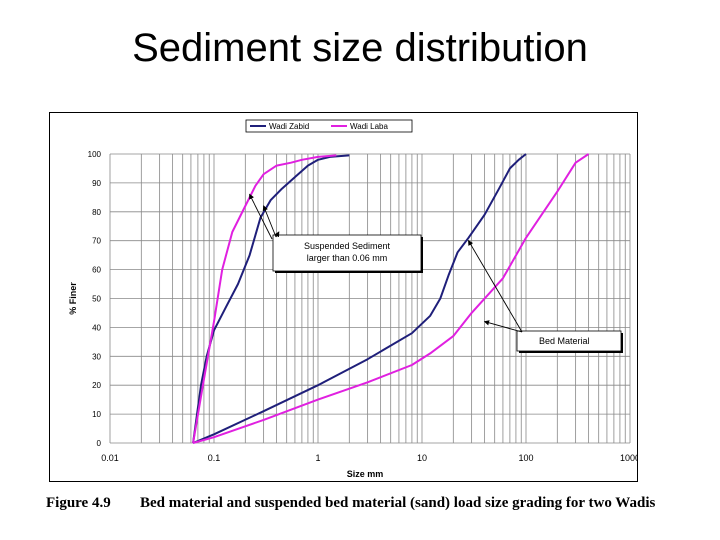  What do you see at coordinates (96, 414) in the screenshot?
I see `y-tick-label: 10` at bounding box center [96, 414].